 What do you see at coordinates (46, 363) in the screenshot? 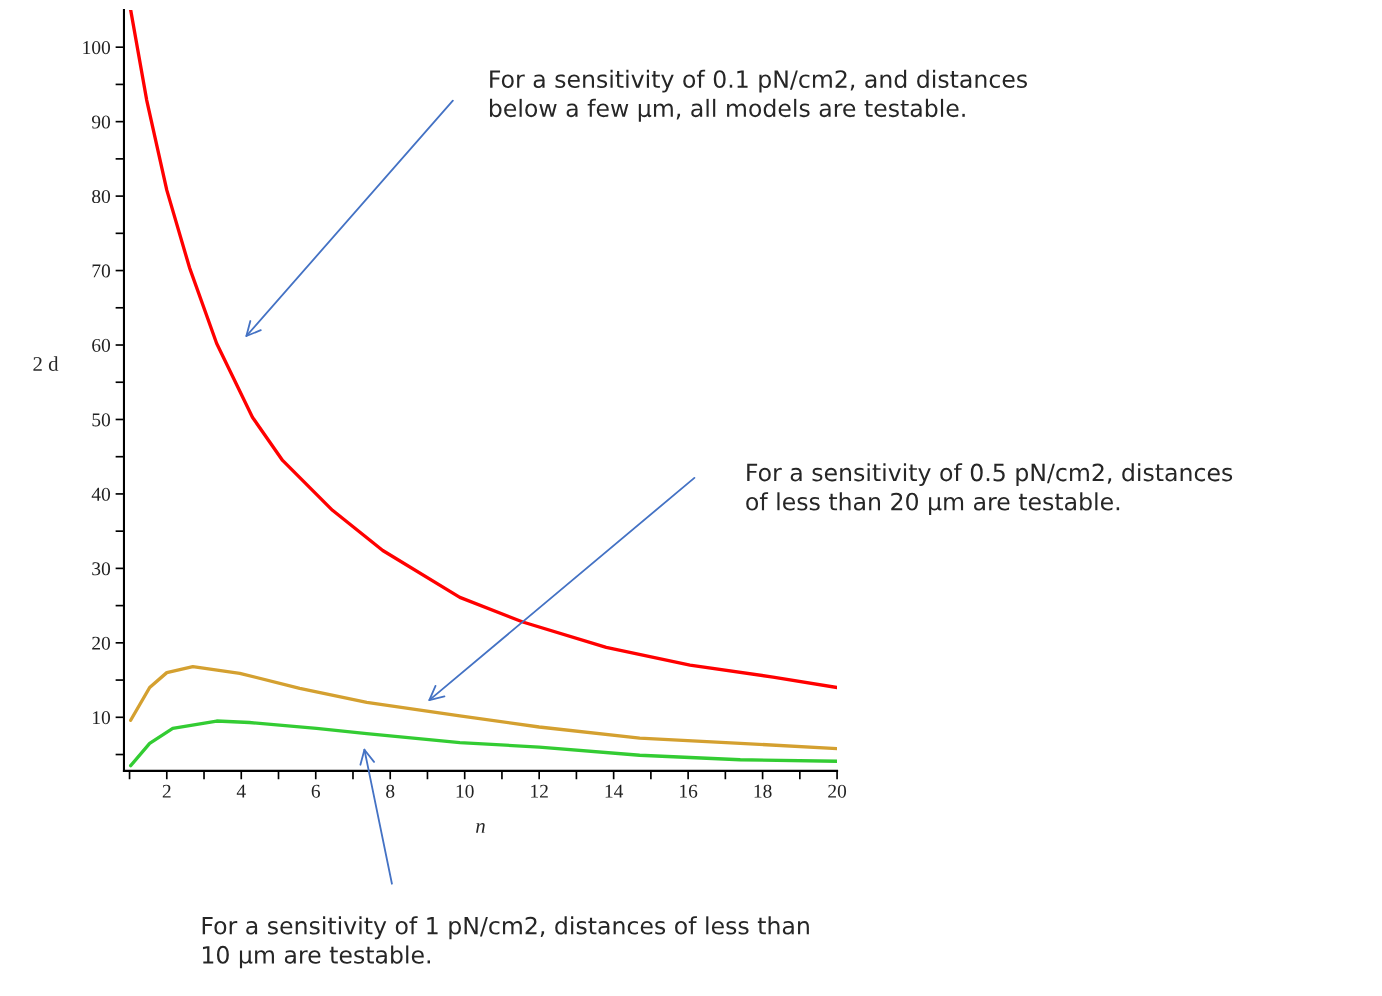
I see `y-axis-title: 2 d` at bounding box center [46, 363].